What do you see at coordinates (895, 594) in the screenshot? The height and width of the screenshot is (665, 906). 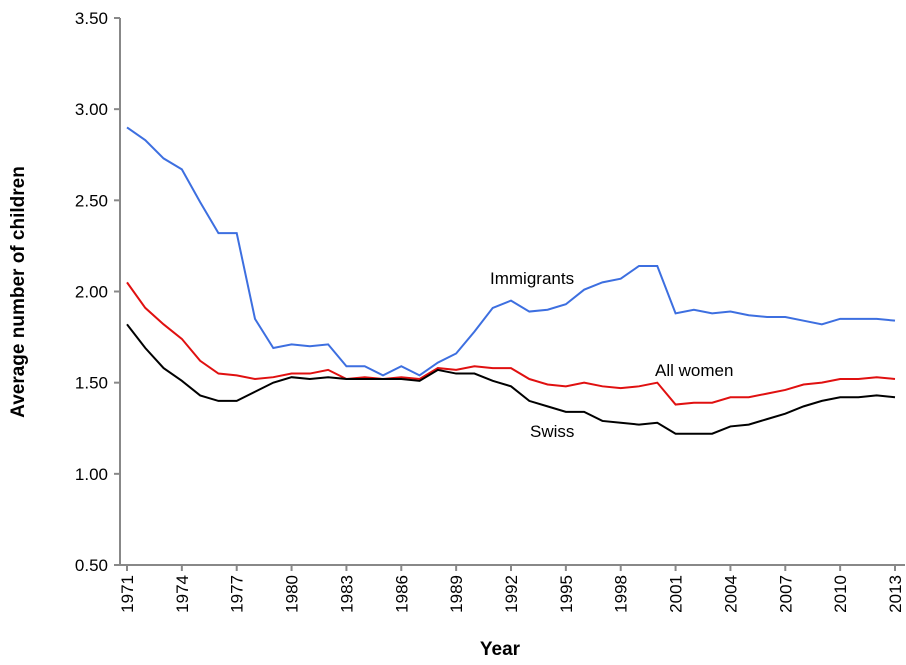 I see `x-tick-label: 2013` at bounding box center [895, 594].